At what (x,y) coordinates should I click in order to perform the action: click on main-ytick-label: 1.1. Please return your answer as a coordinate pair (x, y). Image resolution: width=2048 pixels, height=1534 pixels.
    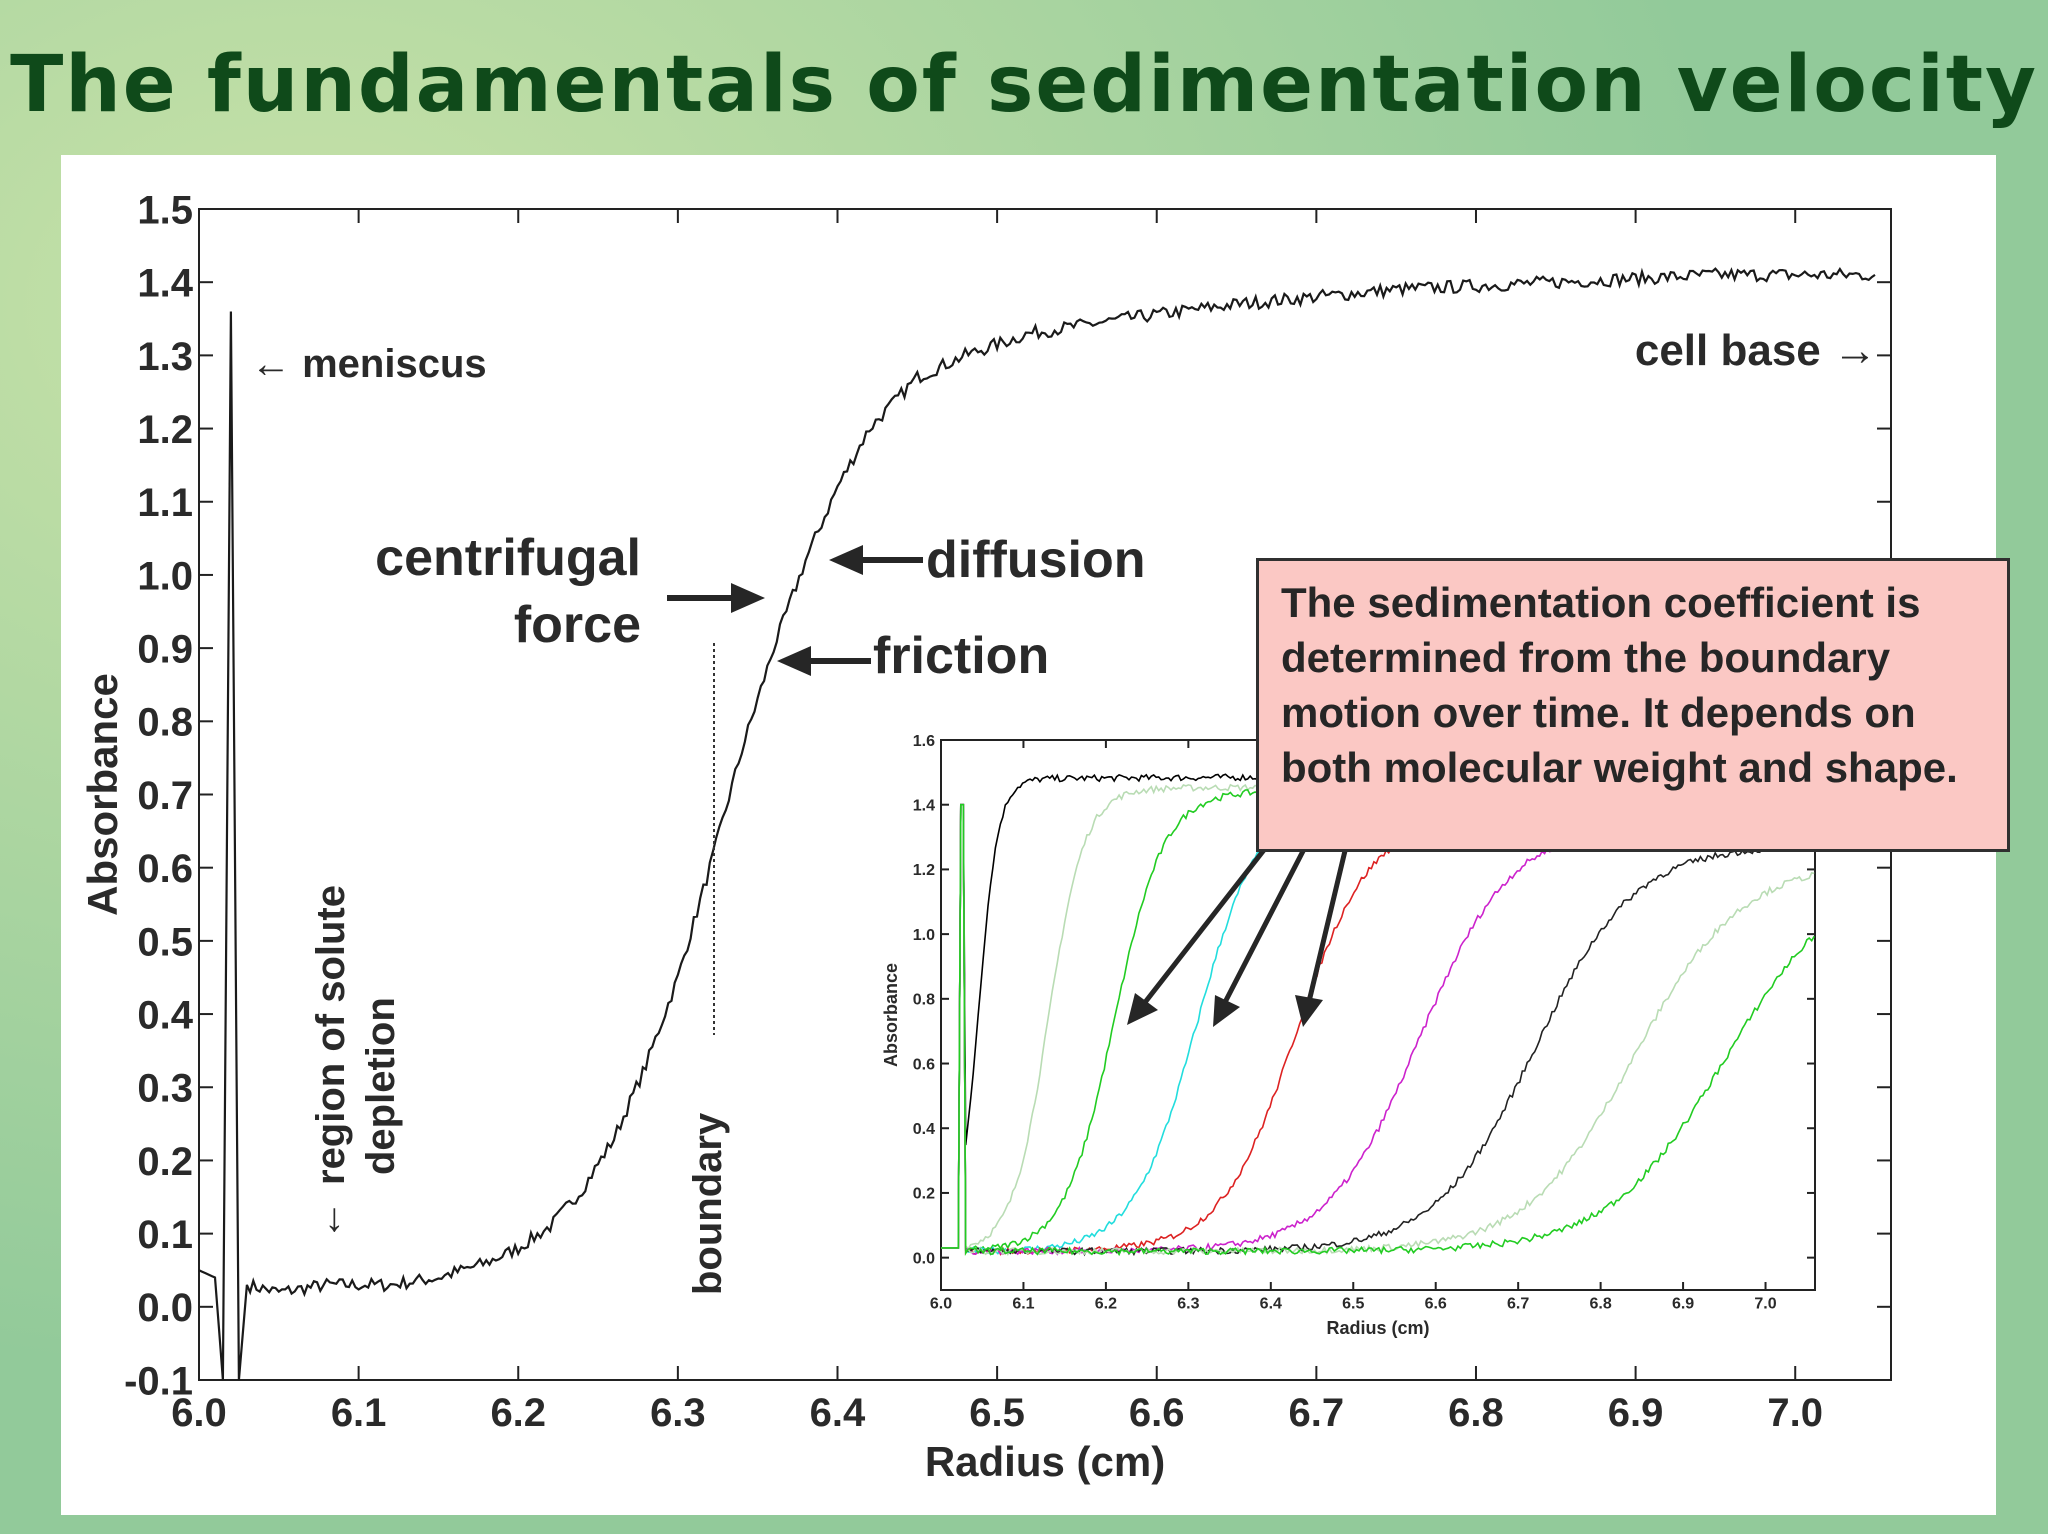
    Looking at the image, I should click on (165, 503).